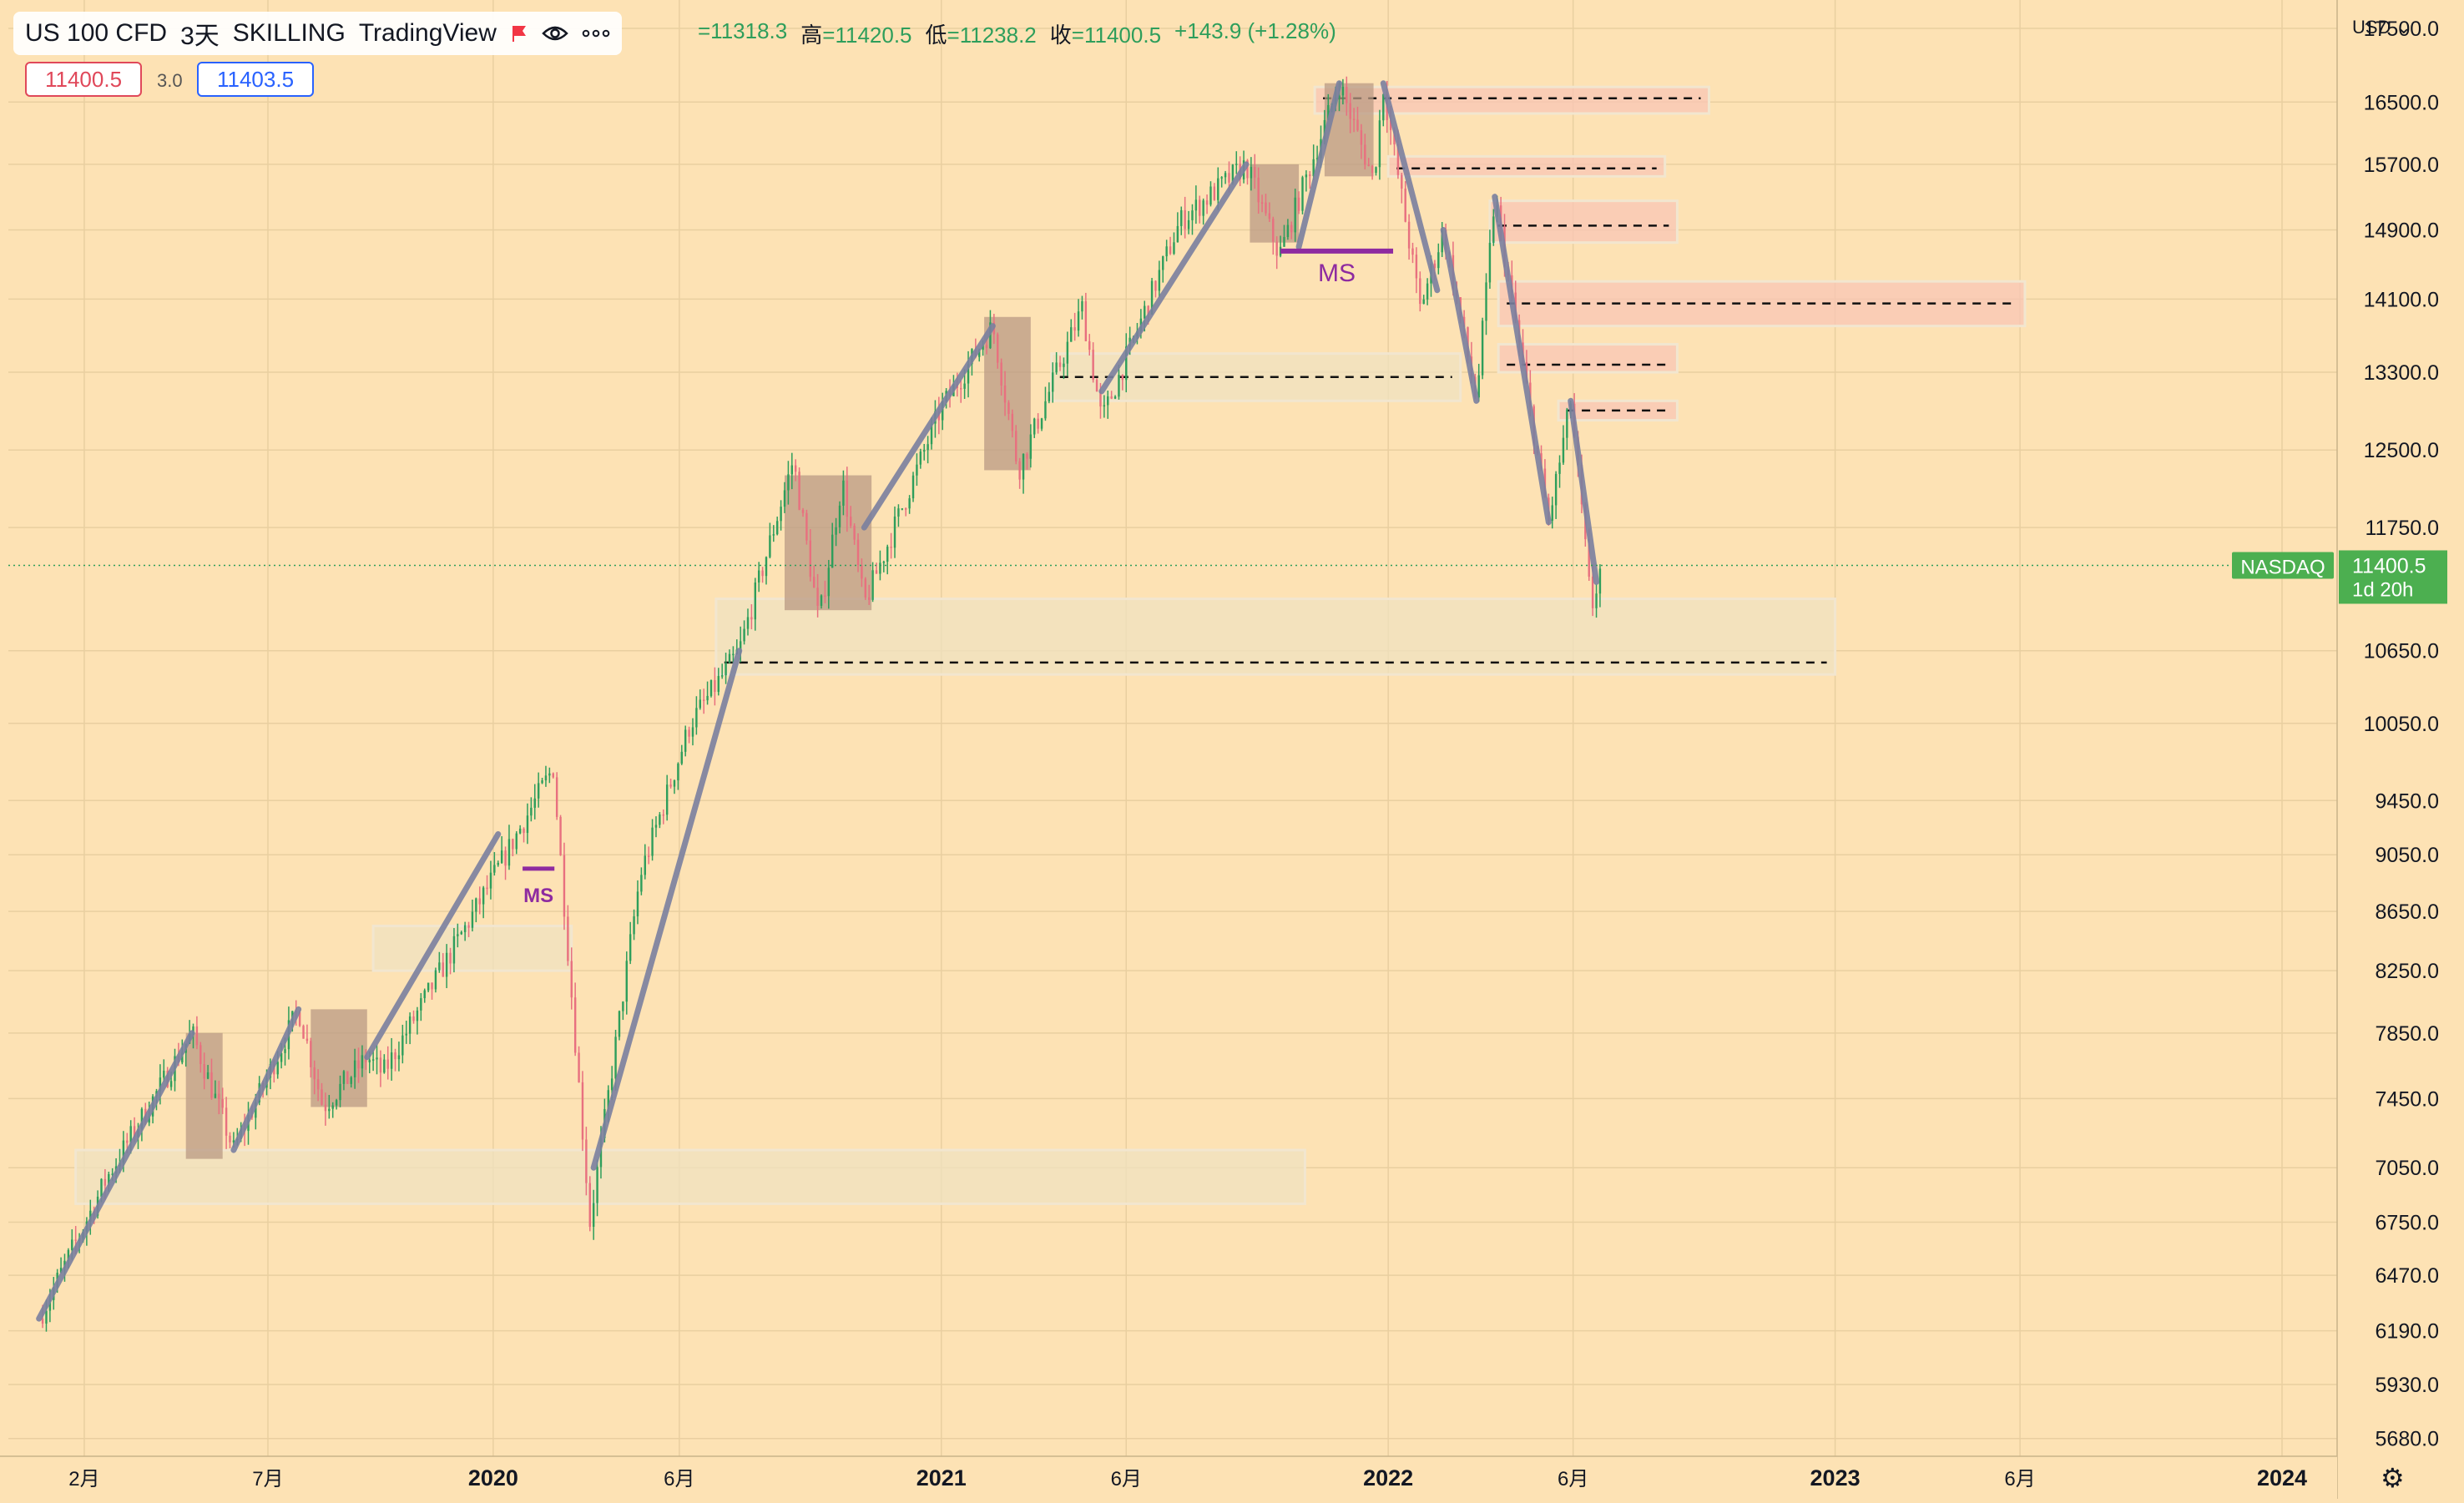  Describe the element at coordinates (83, 1479) in the screenshot. I see `x-tick-label: 2月` at that location.